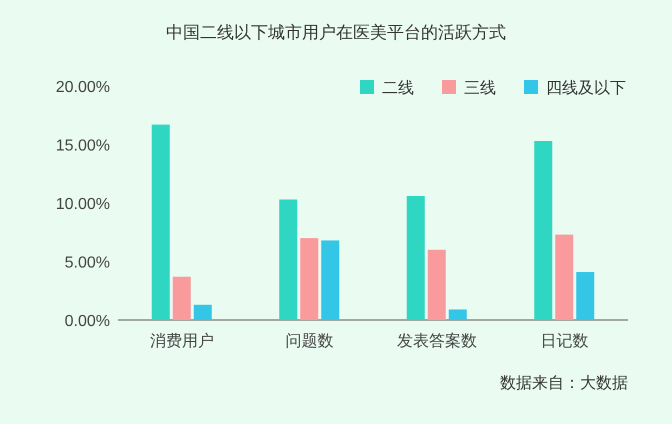 The width and height of the screenshot is (672, 424). What do you see at coordinates (83, 146) in the screenshot?
I see `y-tick-label: 15.00%` at bounding box center [83, 146].